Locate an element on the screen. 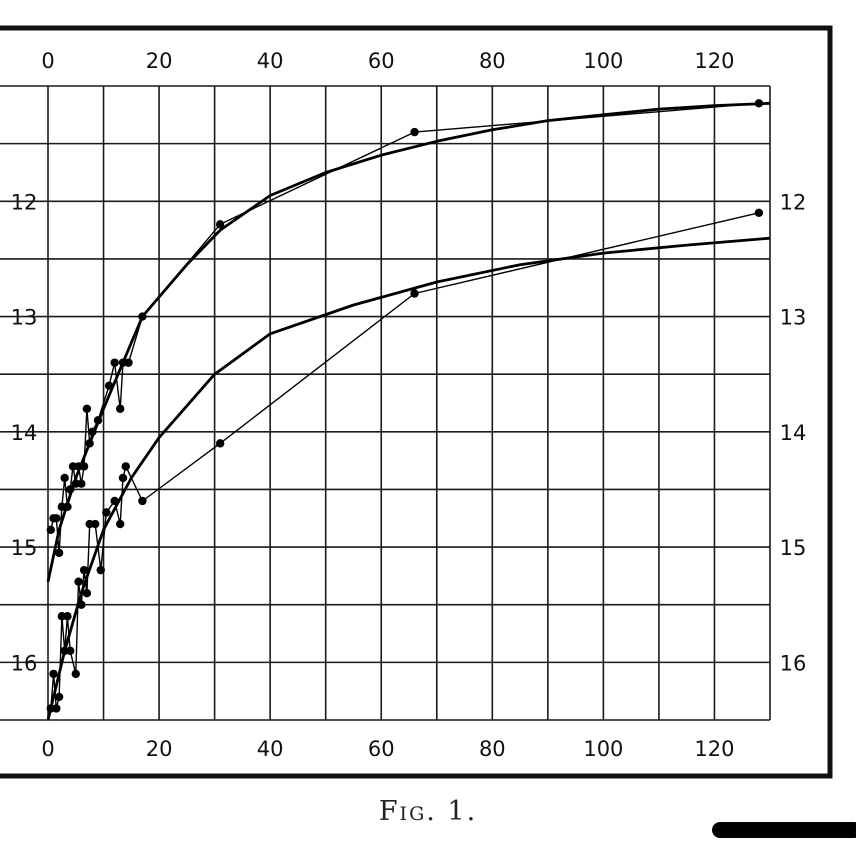  x-tick-label-top: 20 is located at coordinates (159, 61).